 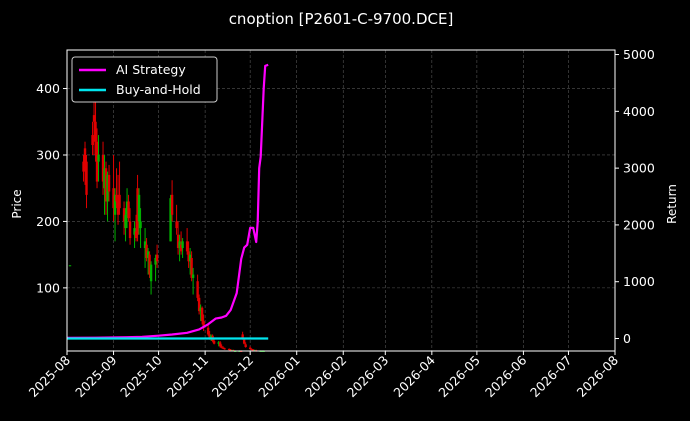 What do you see at coordinates (48, 154) in the screenshot?
I see `y-left-tick-label: 300` at bounding box center [48, 154].